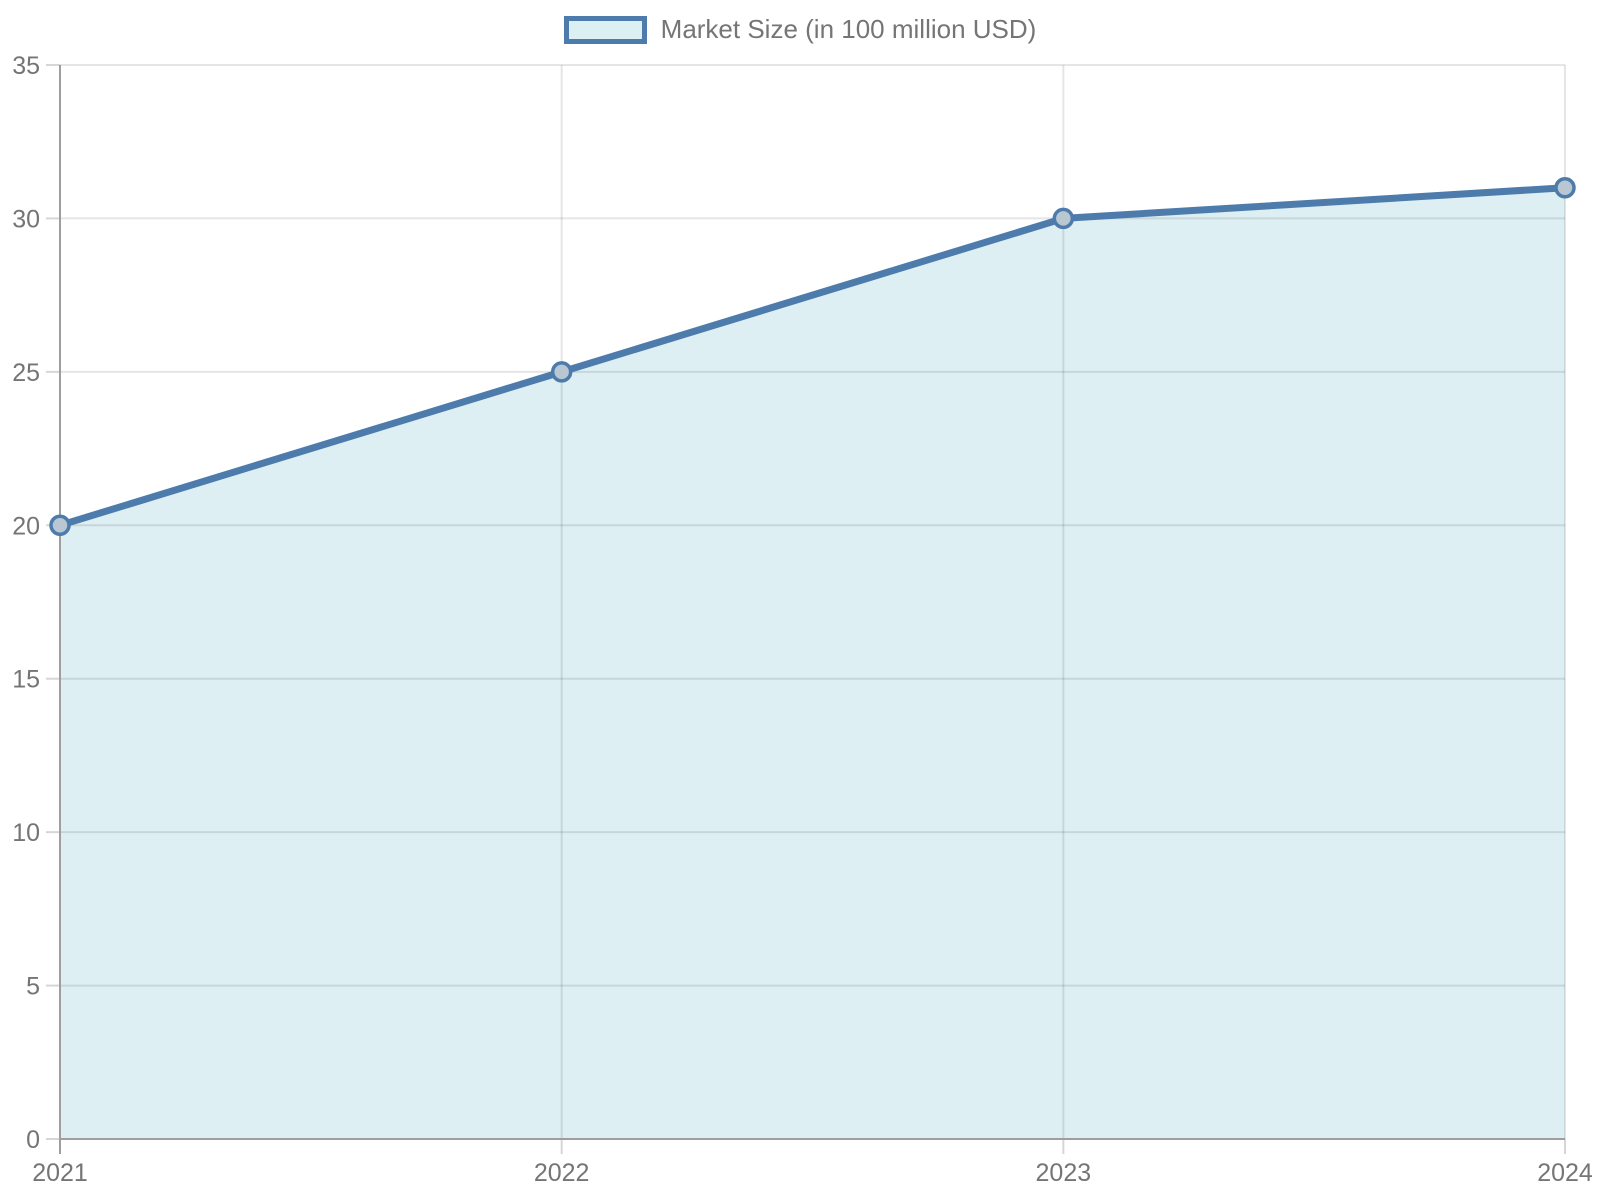  I want to click on y-axis-tick-label: 35, so click(26, 66).